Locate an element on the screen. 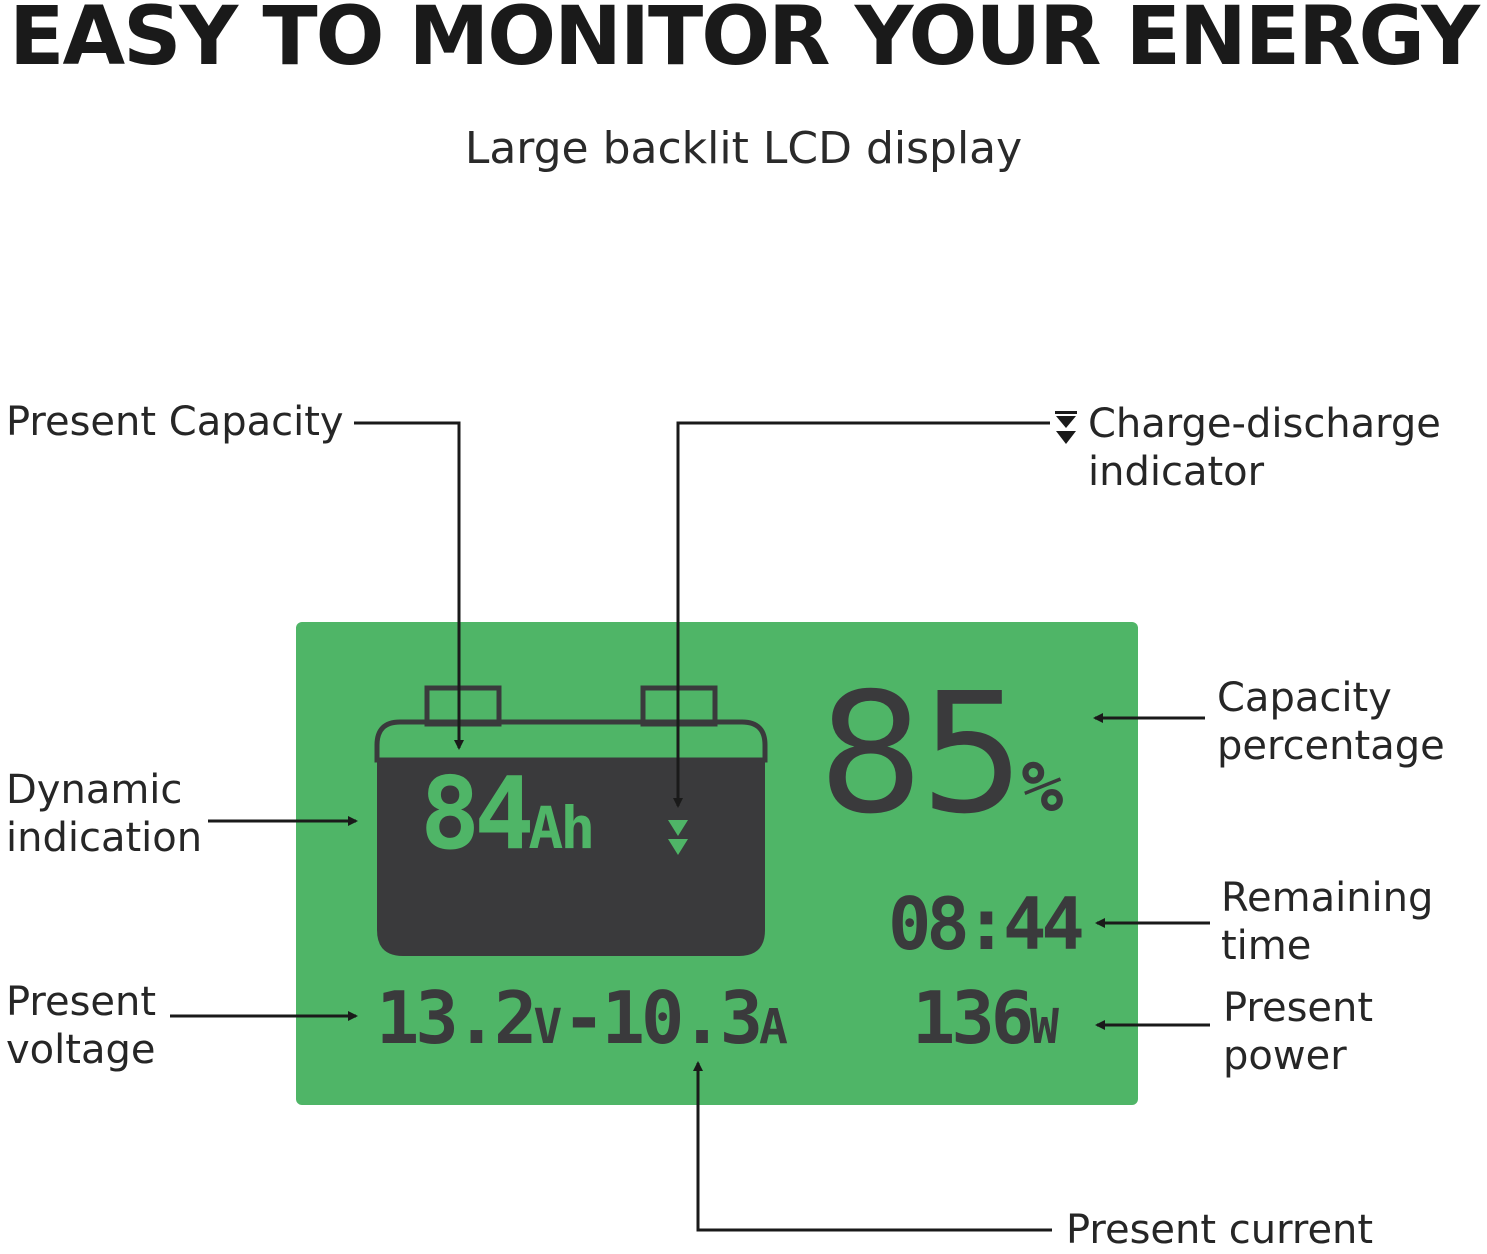 The image size is (1487, 1254). page-subtitle: Large backlit LCD display is located at coordinates (743, 148).